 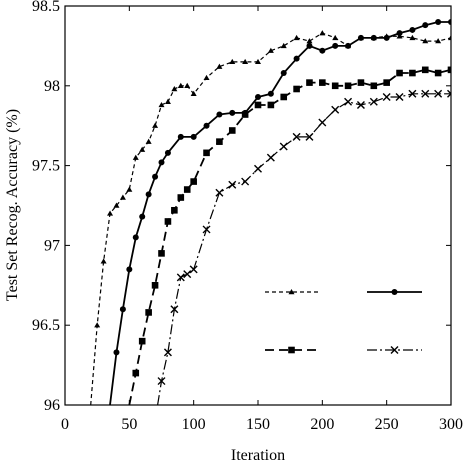 What do you see at coordinates (52, 86) in the screenshot?
I see `y-tick-label: 98` at bounding box center [52, 86].